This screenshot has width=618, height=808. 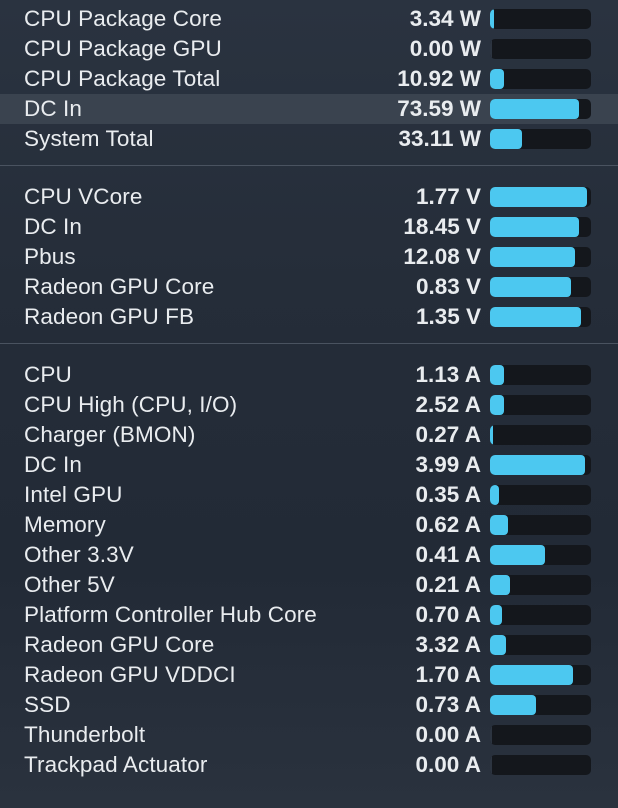 I want to click on sensor-label: Radeon GPU FB, so click(x=109, y=316).